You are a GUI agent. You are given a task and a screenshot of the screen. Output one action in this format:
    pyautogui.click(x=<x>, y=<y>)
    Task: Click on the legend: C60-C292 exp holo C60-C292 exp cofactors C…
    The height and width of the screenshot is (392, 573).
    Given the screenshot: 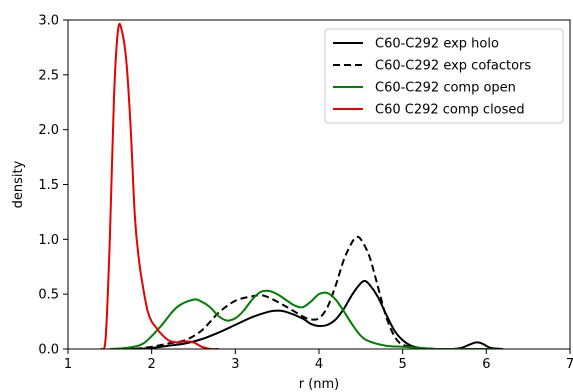 What is the action you would take?
    pyautogui.click(x=444, y=76)
    